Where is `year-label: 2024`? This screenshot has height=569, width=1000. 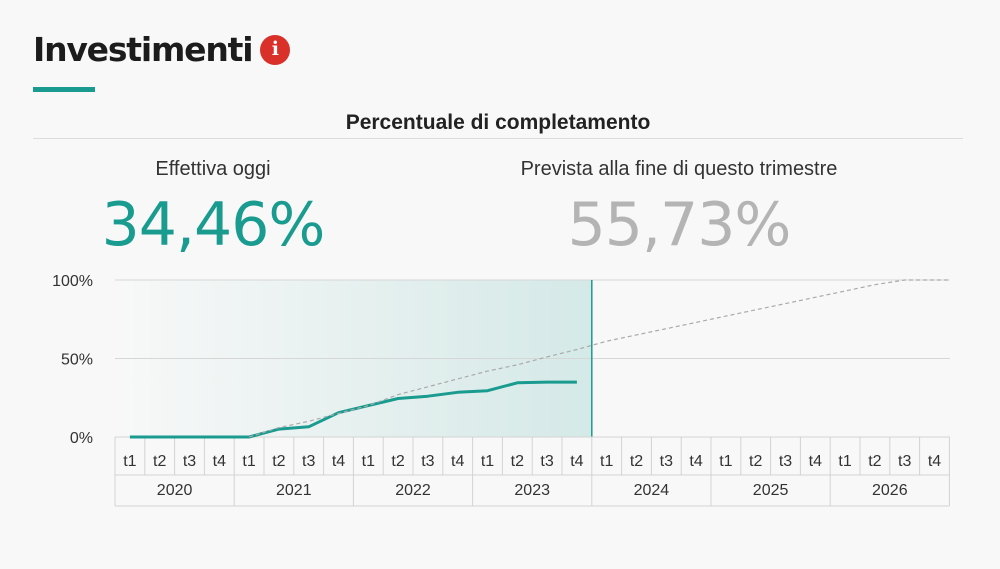 year-label: 2024 is located at coordinates (652, 490).